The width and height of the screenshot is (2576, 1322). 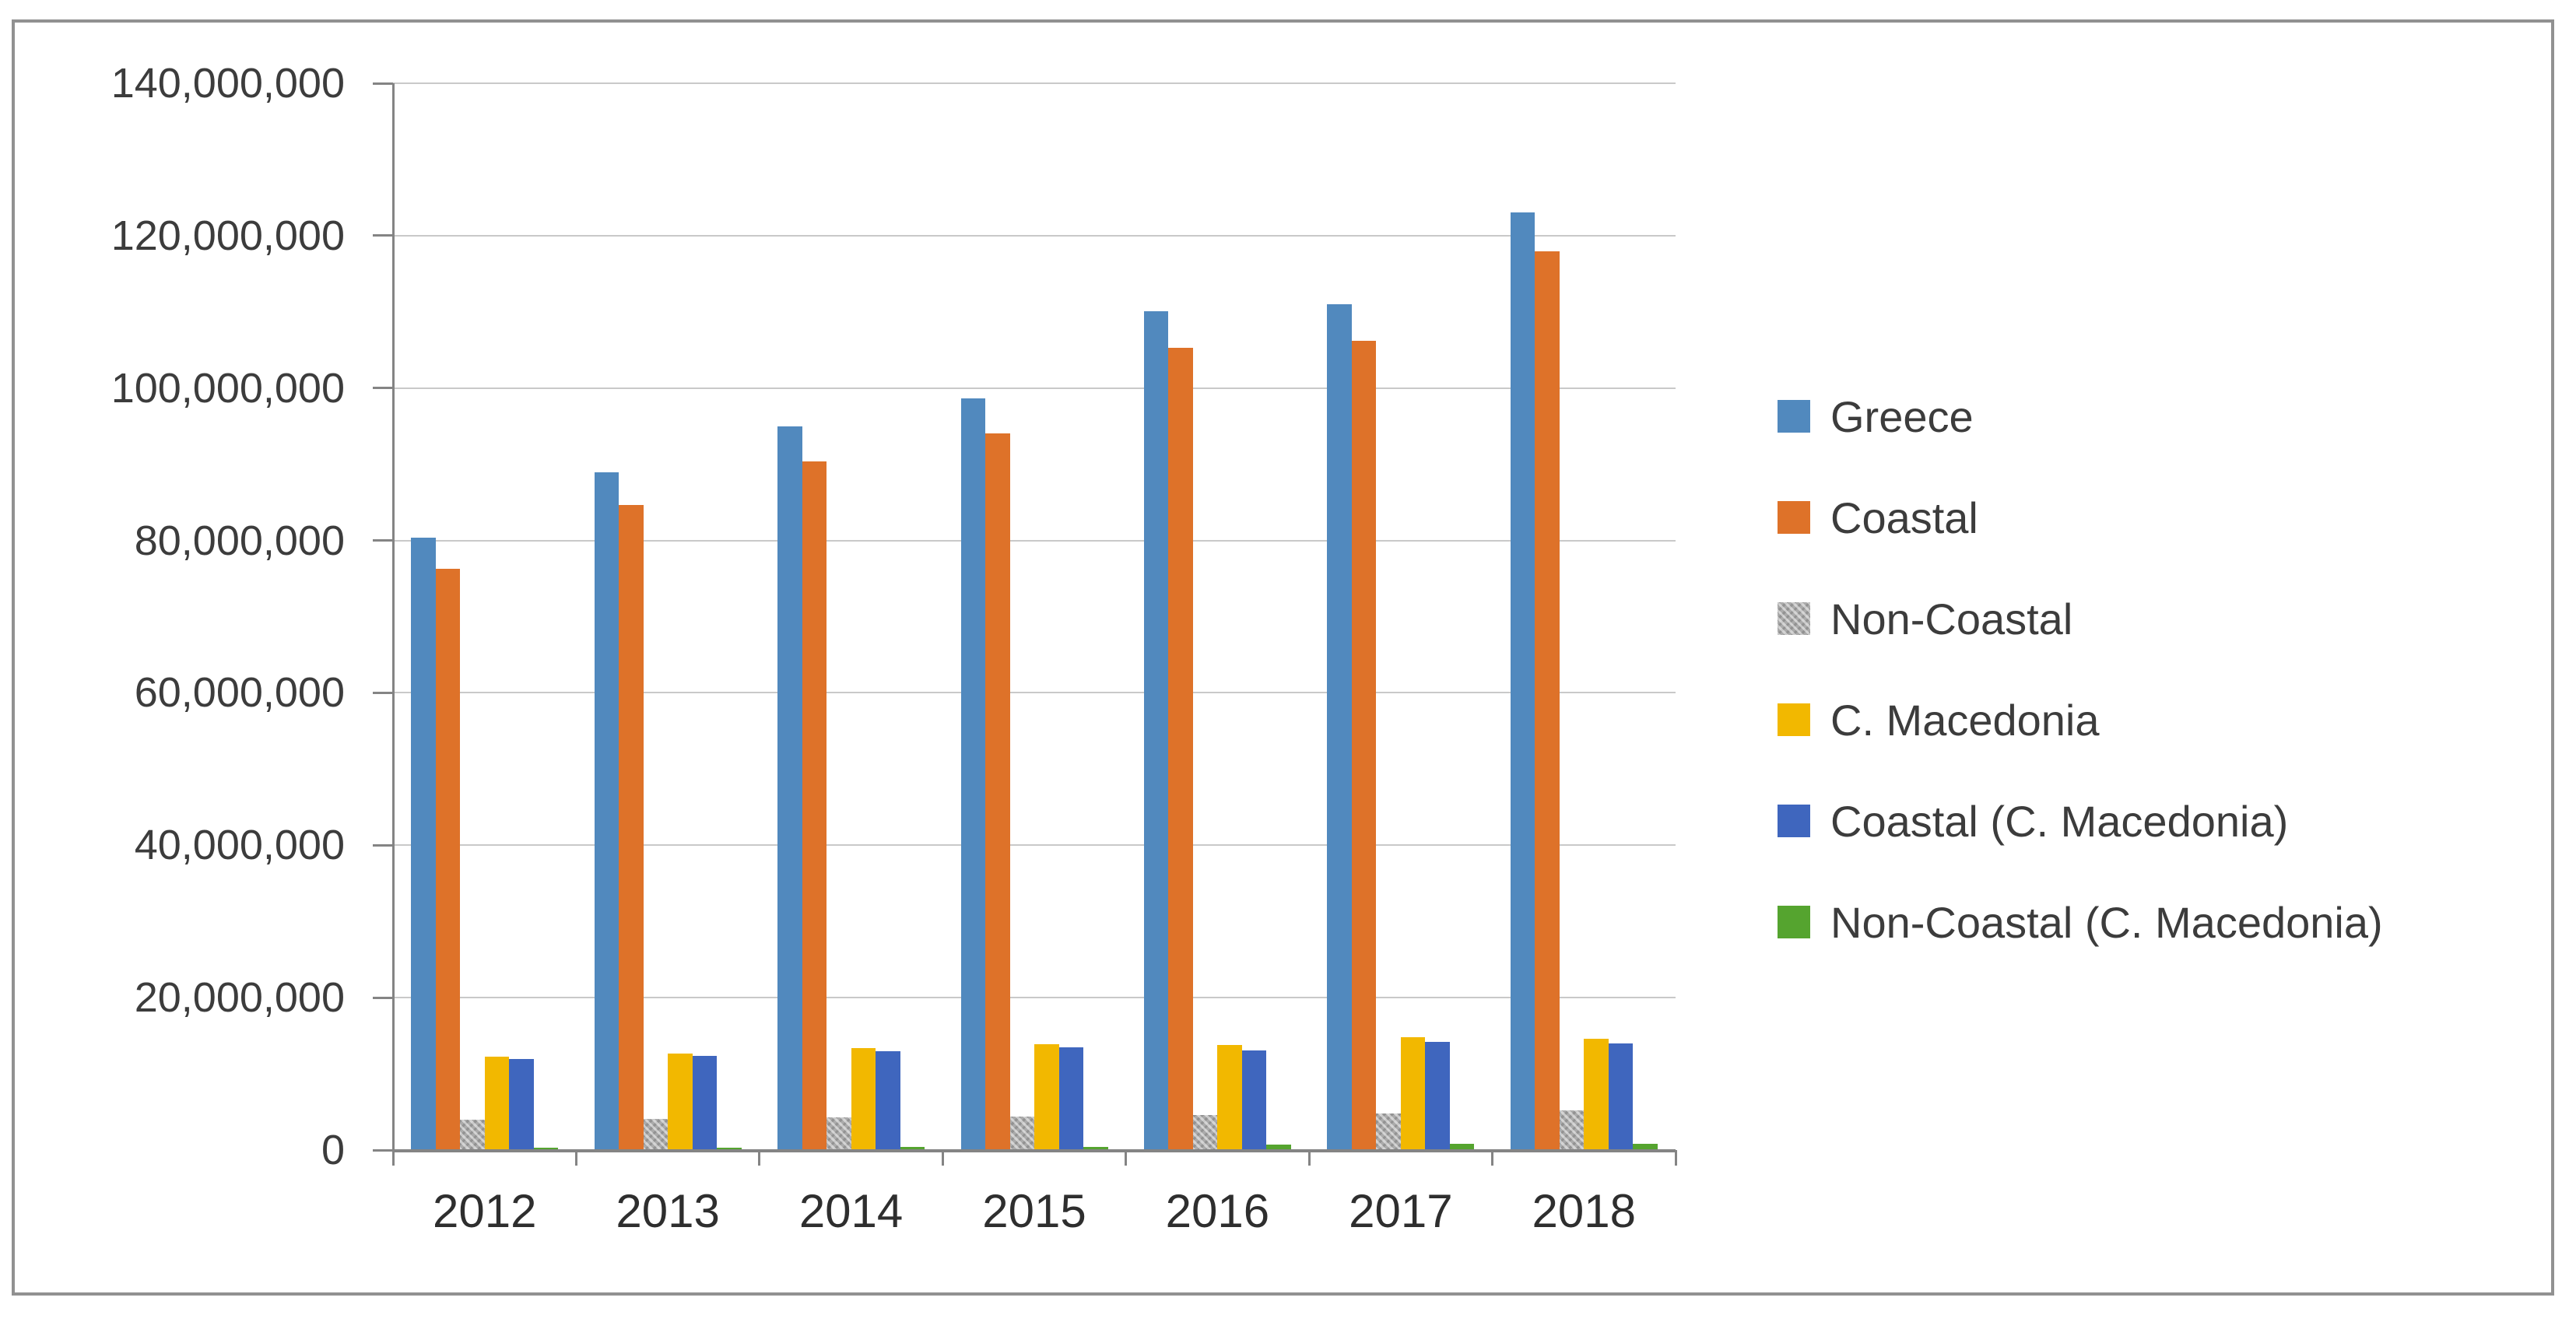 What do you see at coordinates (1340, 726) in the screenshot?
I see `bar-greece-2017` at bounding box center [1340, 726].